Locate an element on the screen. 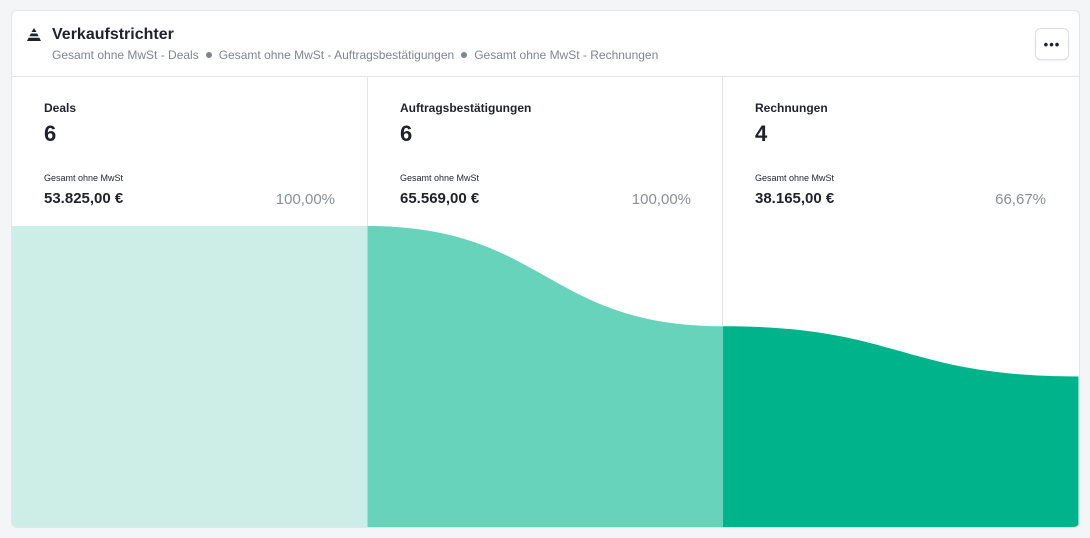 Image resolution: width=1090 pixels, height=538 pixels. stage-percent: 66,67% is located at coordinates (1020, 199).